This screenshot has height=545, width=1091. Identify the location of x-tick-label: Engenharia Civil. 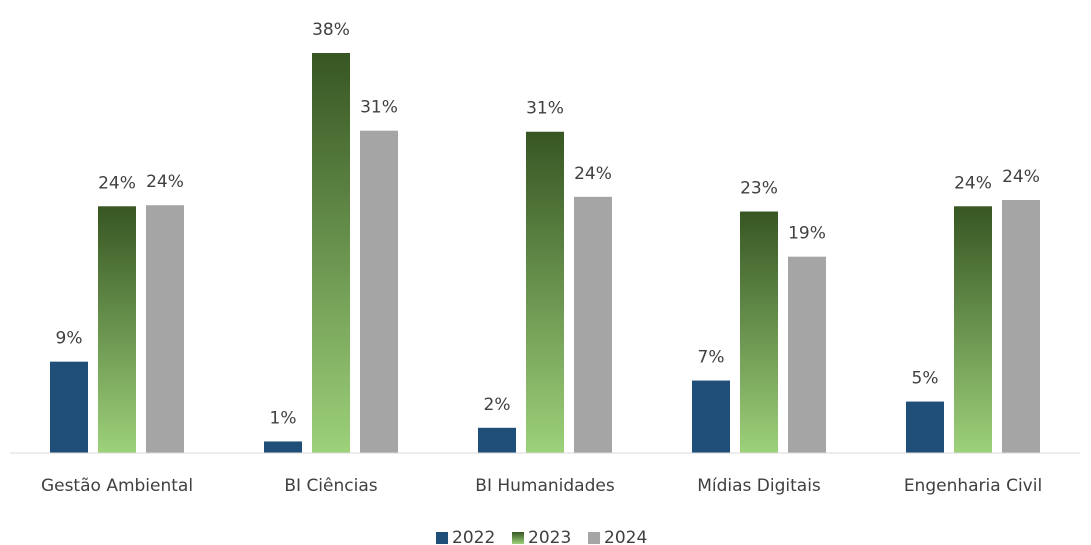
(973, 486).